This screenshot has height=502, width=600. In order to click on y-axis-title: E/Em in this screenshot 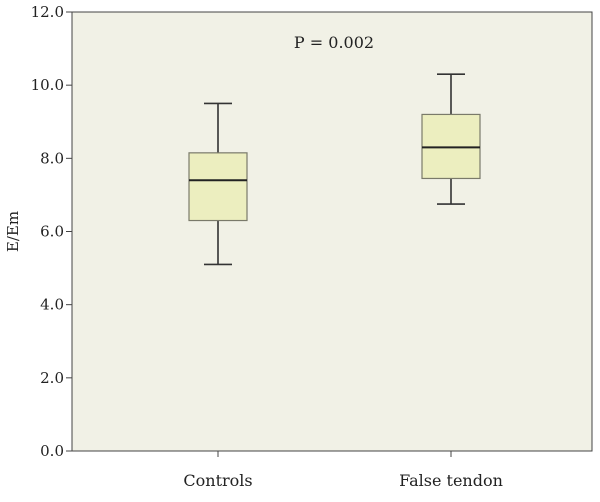, I will do `click(13, 231)`.